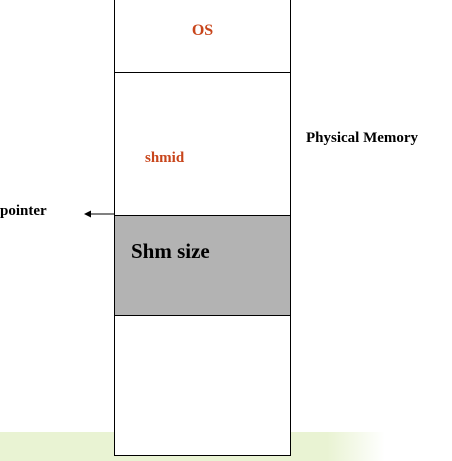 Image resolution: width=452 pixels, height=461 pixels. Describe the element at coordinates (99, 214) in the screenshot. I see `pointer-arrow-icon` at that location.